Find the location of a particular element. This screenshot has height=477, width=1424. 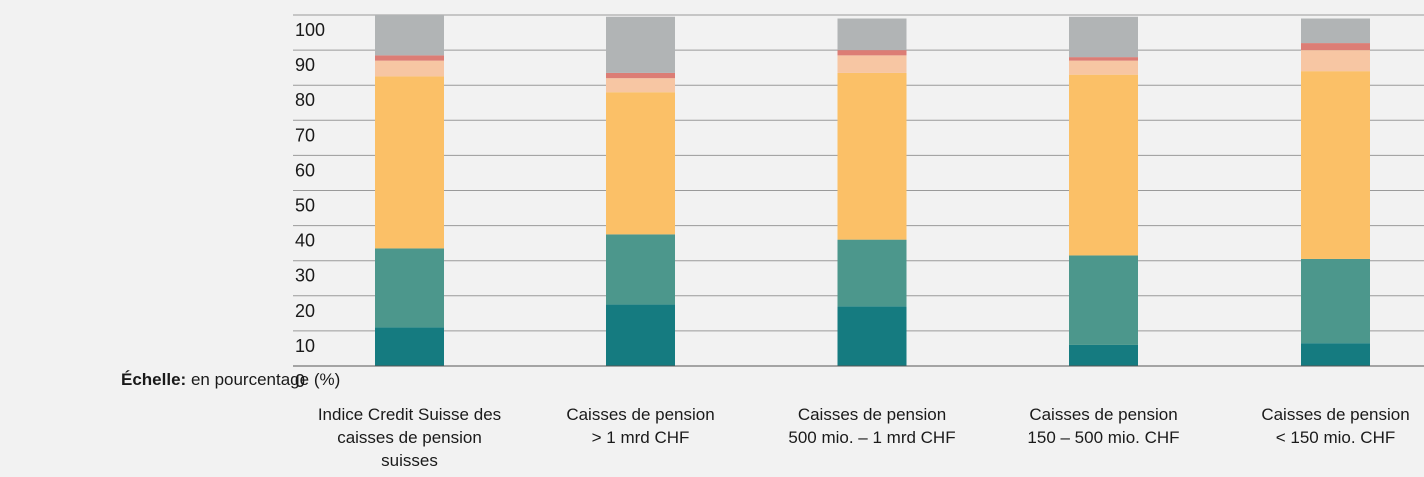

y-tick-label: 60 is located at coordinates (305, 170).